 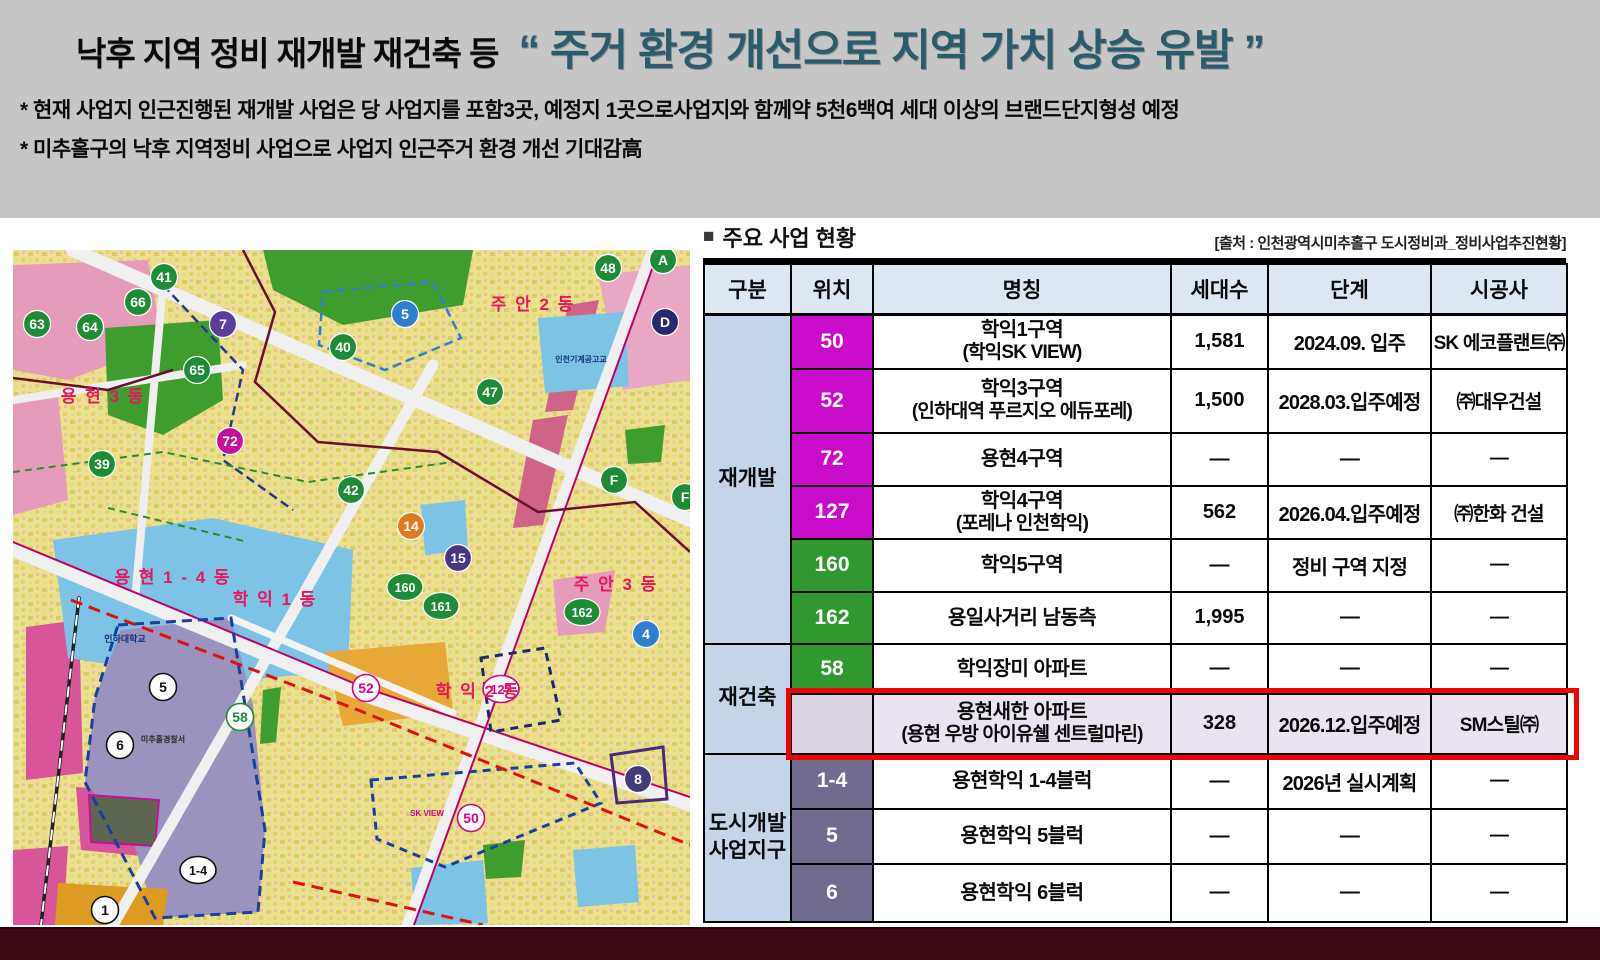 What do you see at coordinates (1499, 512) in the screenshot?
I see `builder-cell: ㈜한화 건설` at bounding box center [1499, 512].